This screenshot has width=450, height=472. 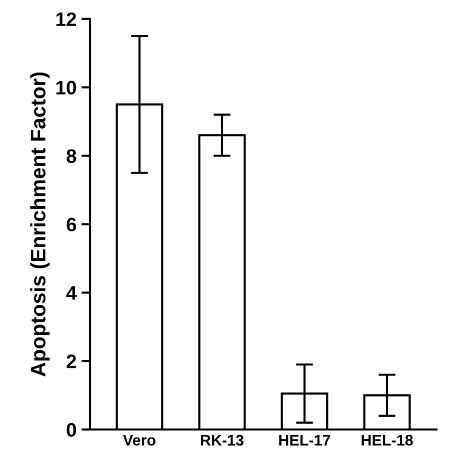 I want to click on y-tick-label: 0, so click(x=71, y=429).